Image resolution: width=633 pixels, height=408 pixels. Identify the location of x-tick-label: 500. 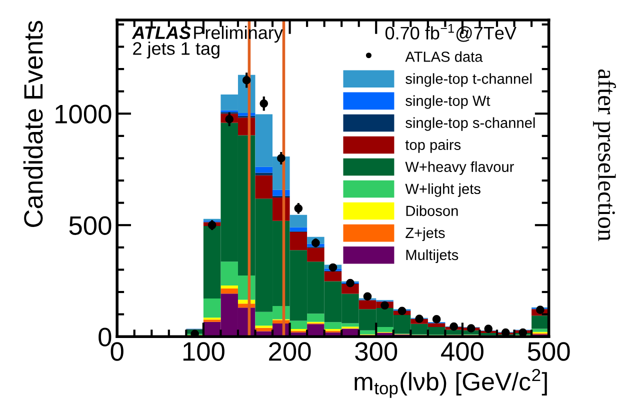
(549, 351).